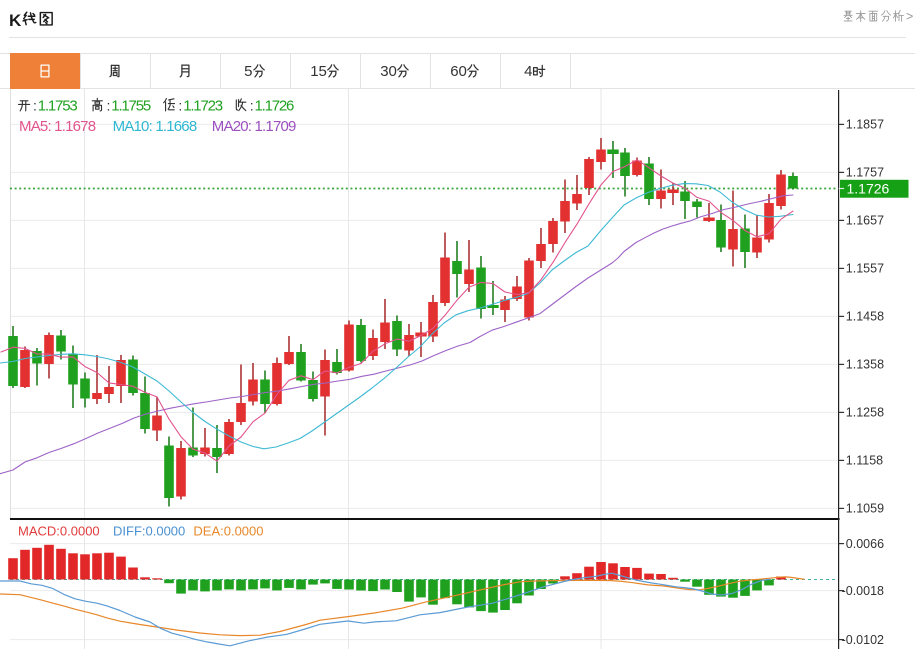 The image size is (915, 649). What do you see at coordinates (155, 126) in the screenshot?
I see `svg-text: MA10: 1.1668` at bounding box center [155, 126].